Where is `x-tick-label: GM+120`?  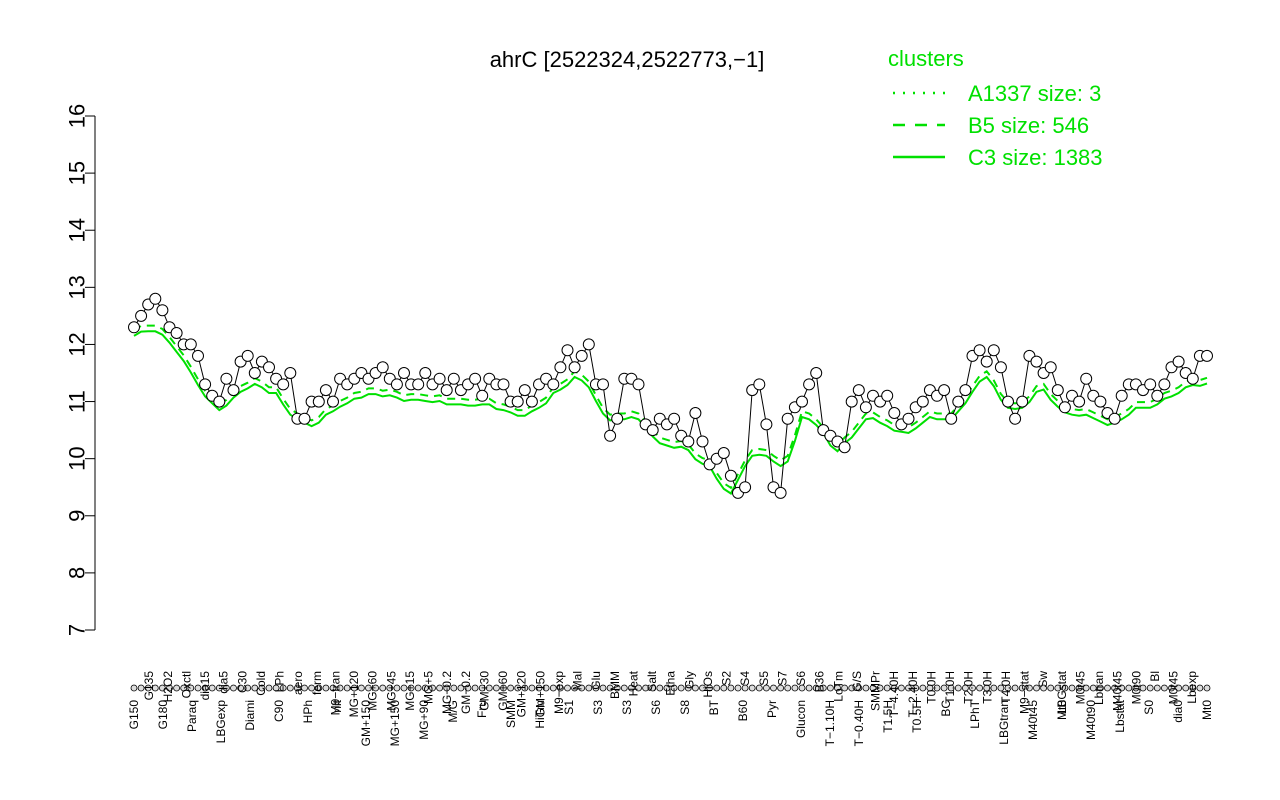
x-tick-label: GM+120 is located at coordinates (522, 694).